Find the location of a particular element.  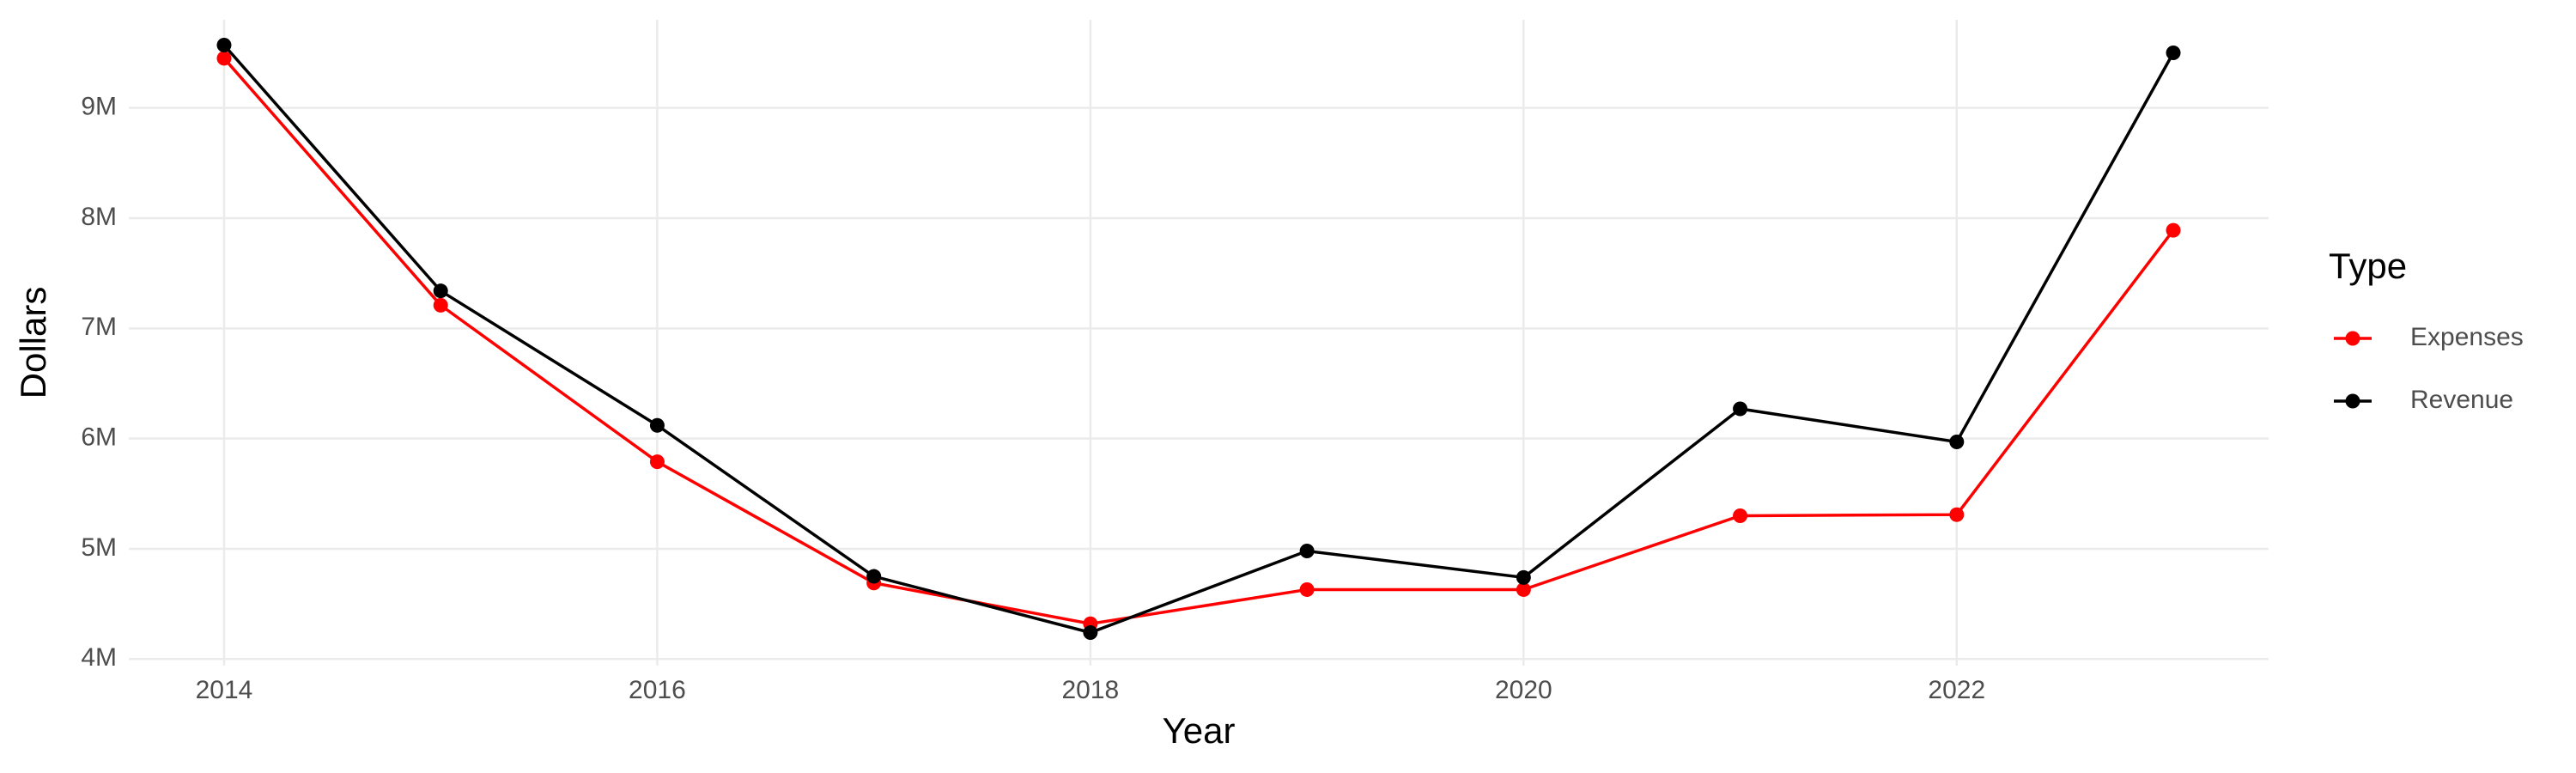

y-tick-label: 5M is located at coordinates (99, 547).